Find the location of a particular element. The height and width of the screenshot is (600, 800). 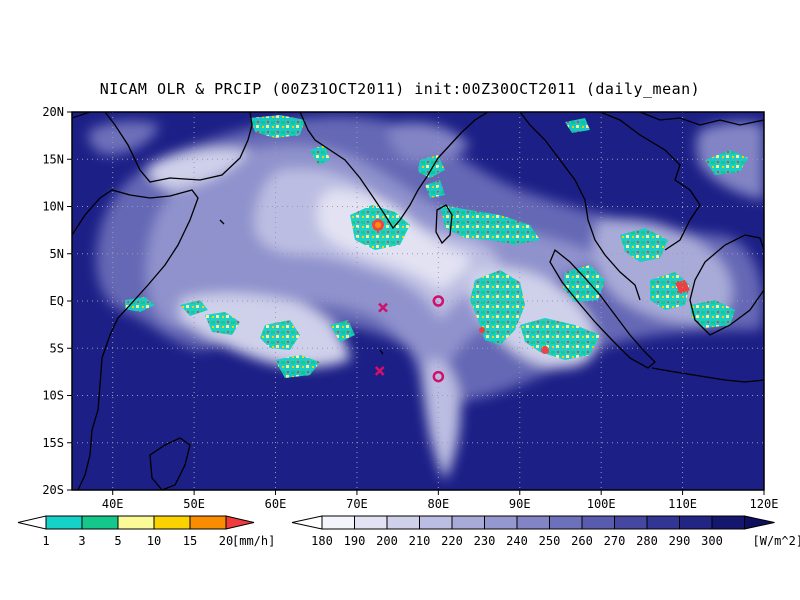

colorbar-label: 290 is located at coordinates (680, 541).